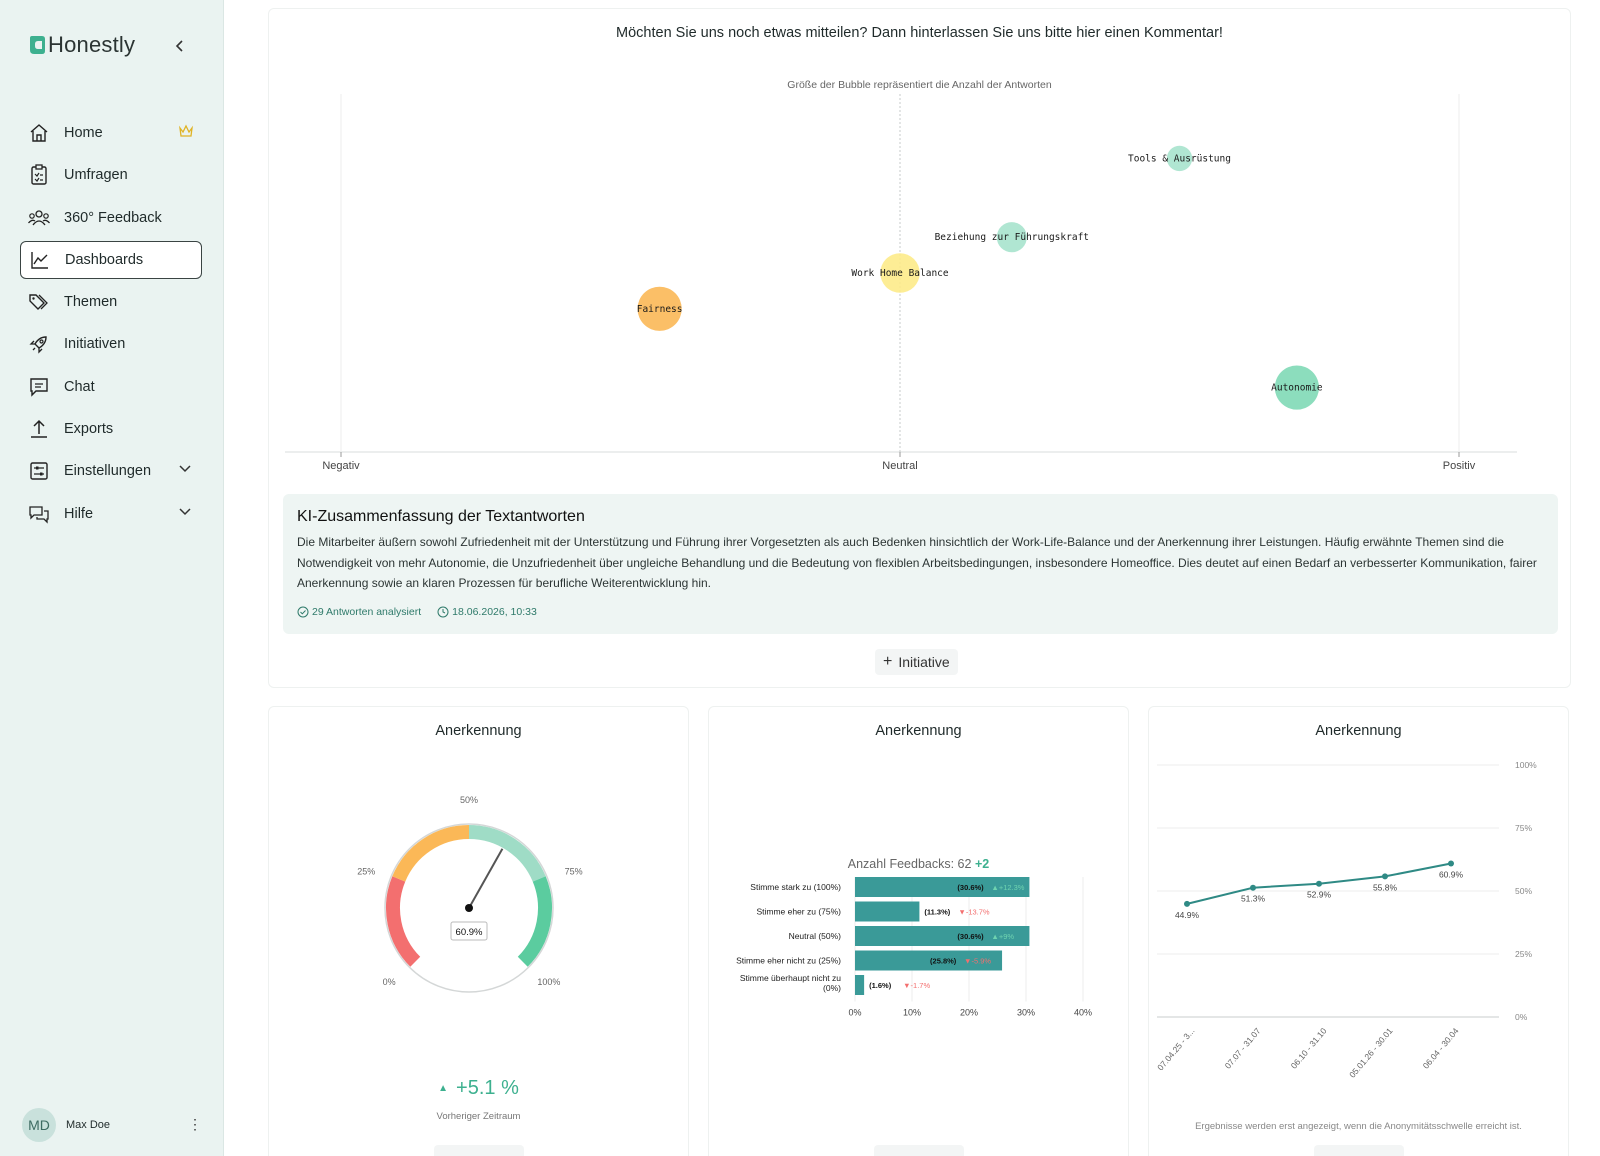  Describe the element at coordinates (83, 133) in the screenshot. I see `sidebar-item-label: Home` at that location.